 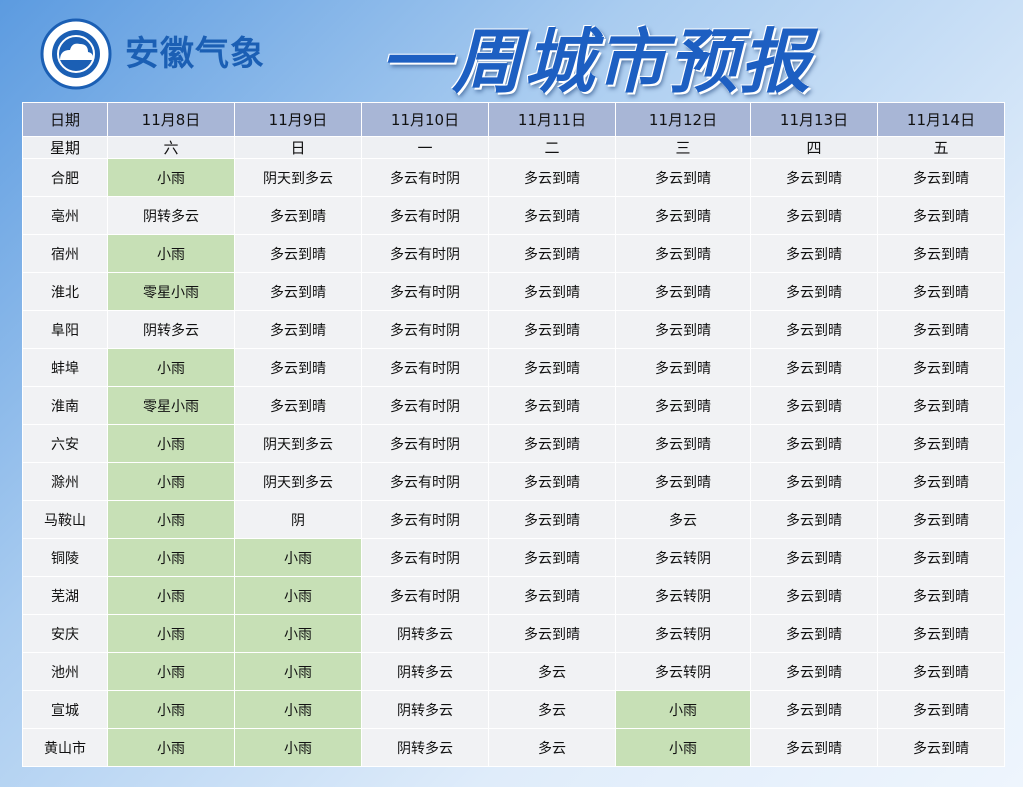 What do you see at coordinates (65, 633) in the screenshot?
I see `row-label: 安庆` at bounding box center [65, 633].